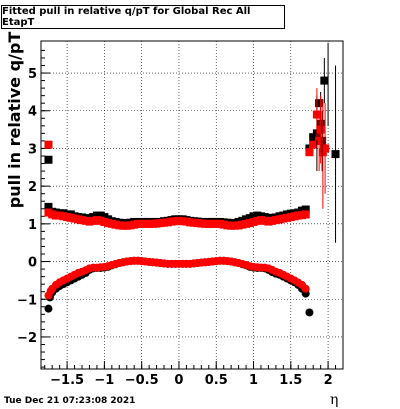 This screenshot has width=400, height=409. I want to click on y-tick-label: 5, so click(32, 74).